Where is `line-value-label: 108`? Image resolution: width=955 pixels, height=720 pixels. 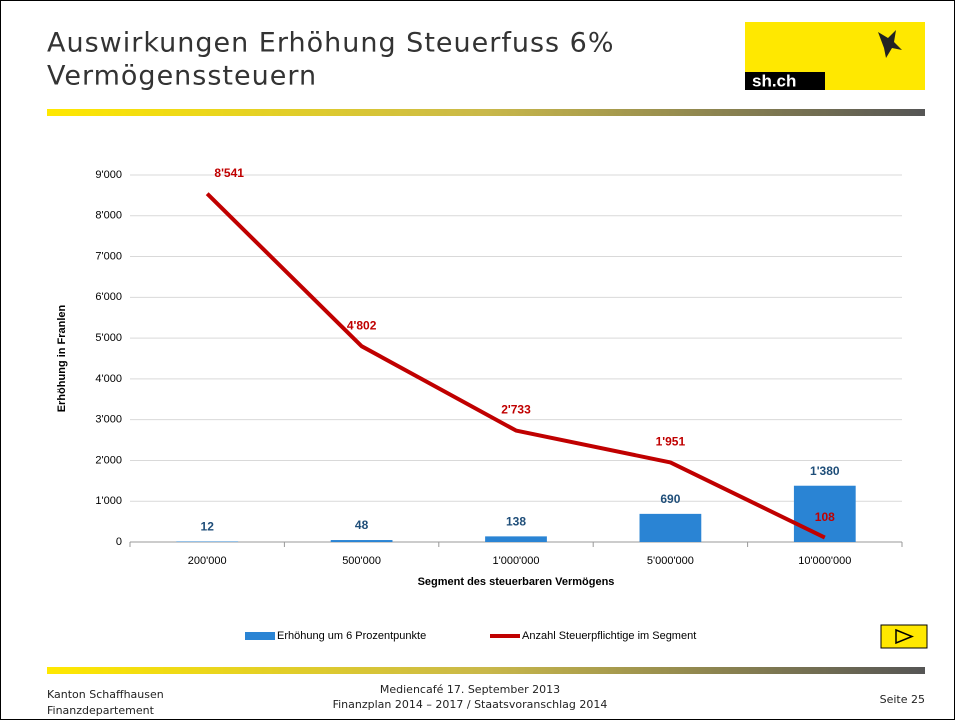
line-value-label: 108 is located at coordinates (825, 517).